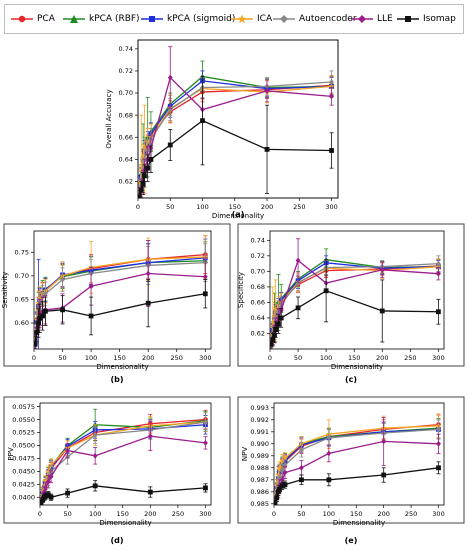 The image size is (469, 550). Describe the element at coordinates (326, 358) in the screenshot. I see `x-tick-label: 100` at that location.